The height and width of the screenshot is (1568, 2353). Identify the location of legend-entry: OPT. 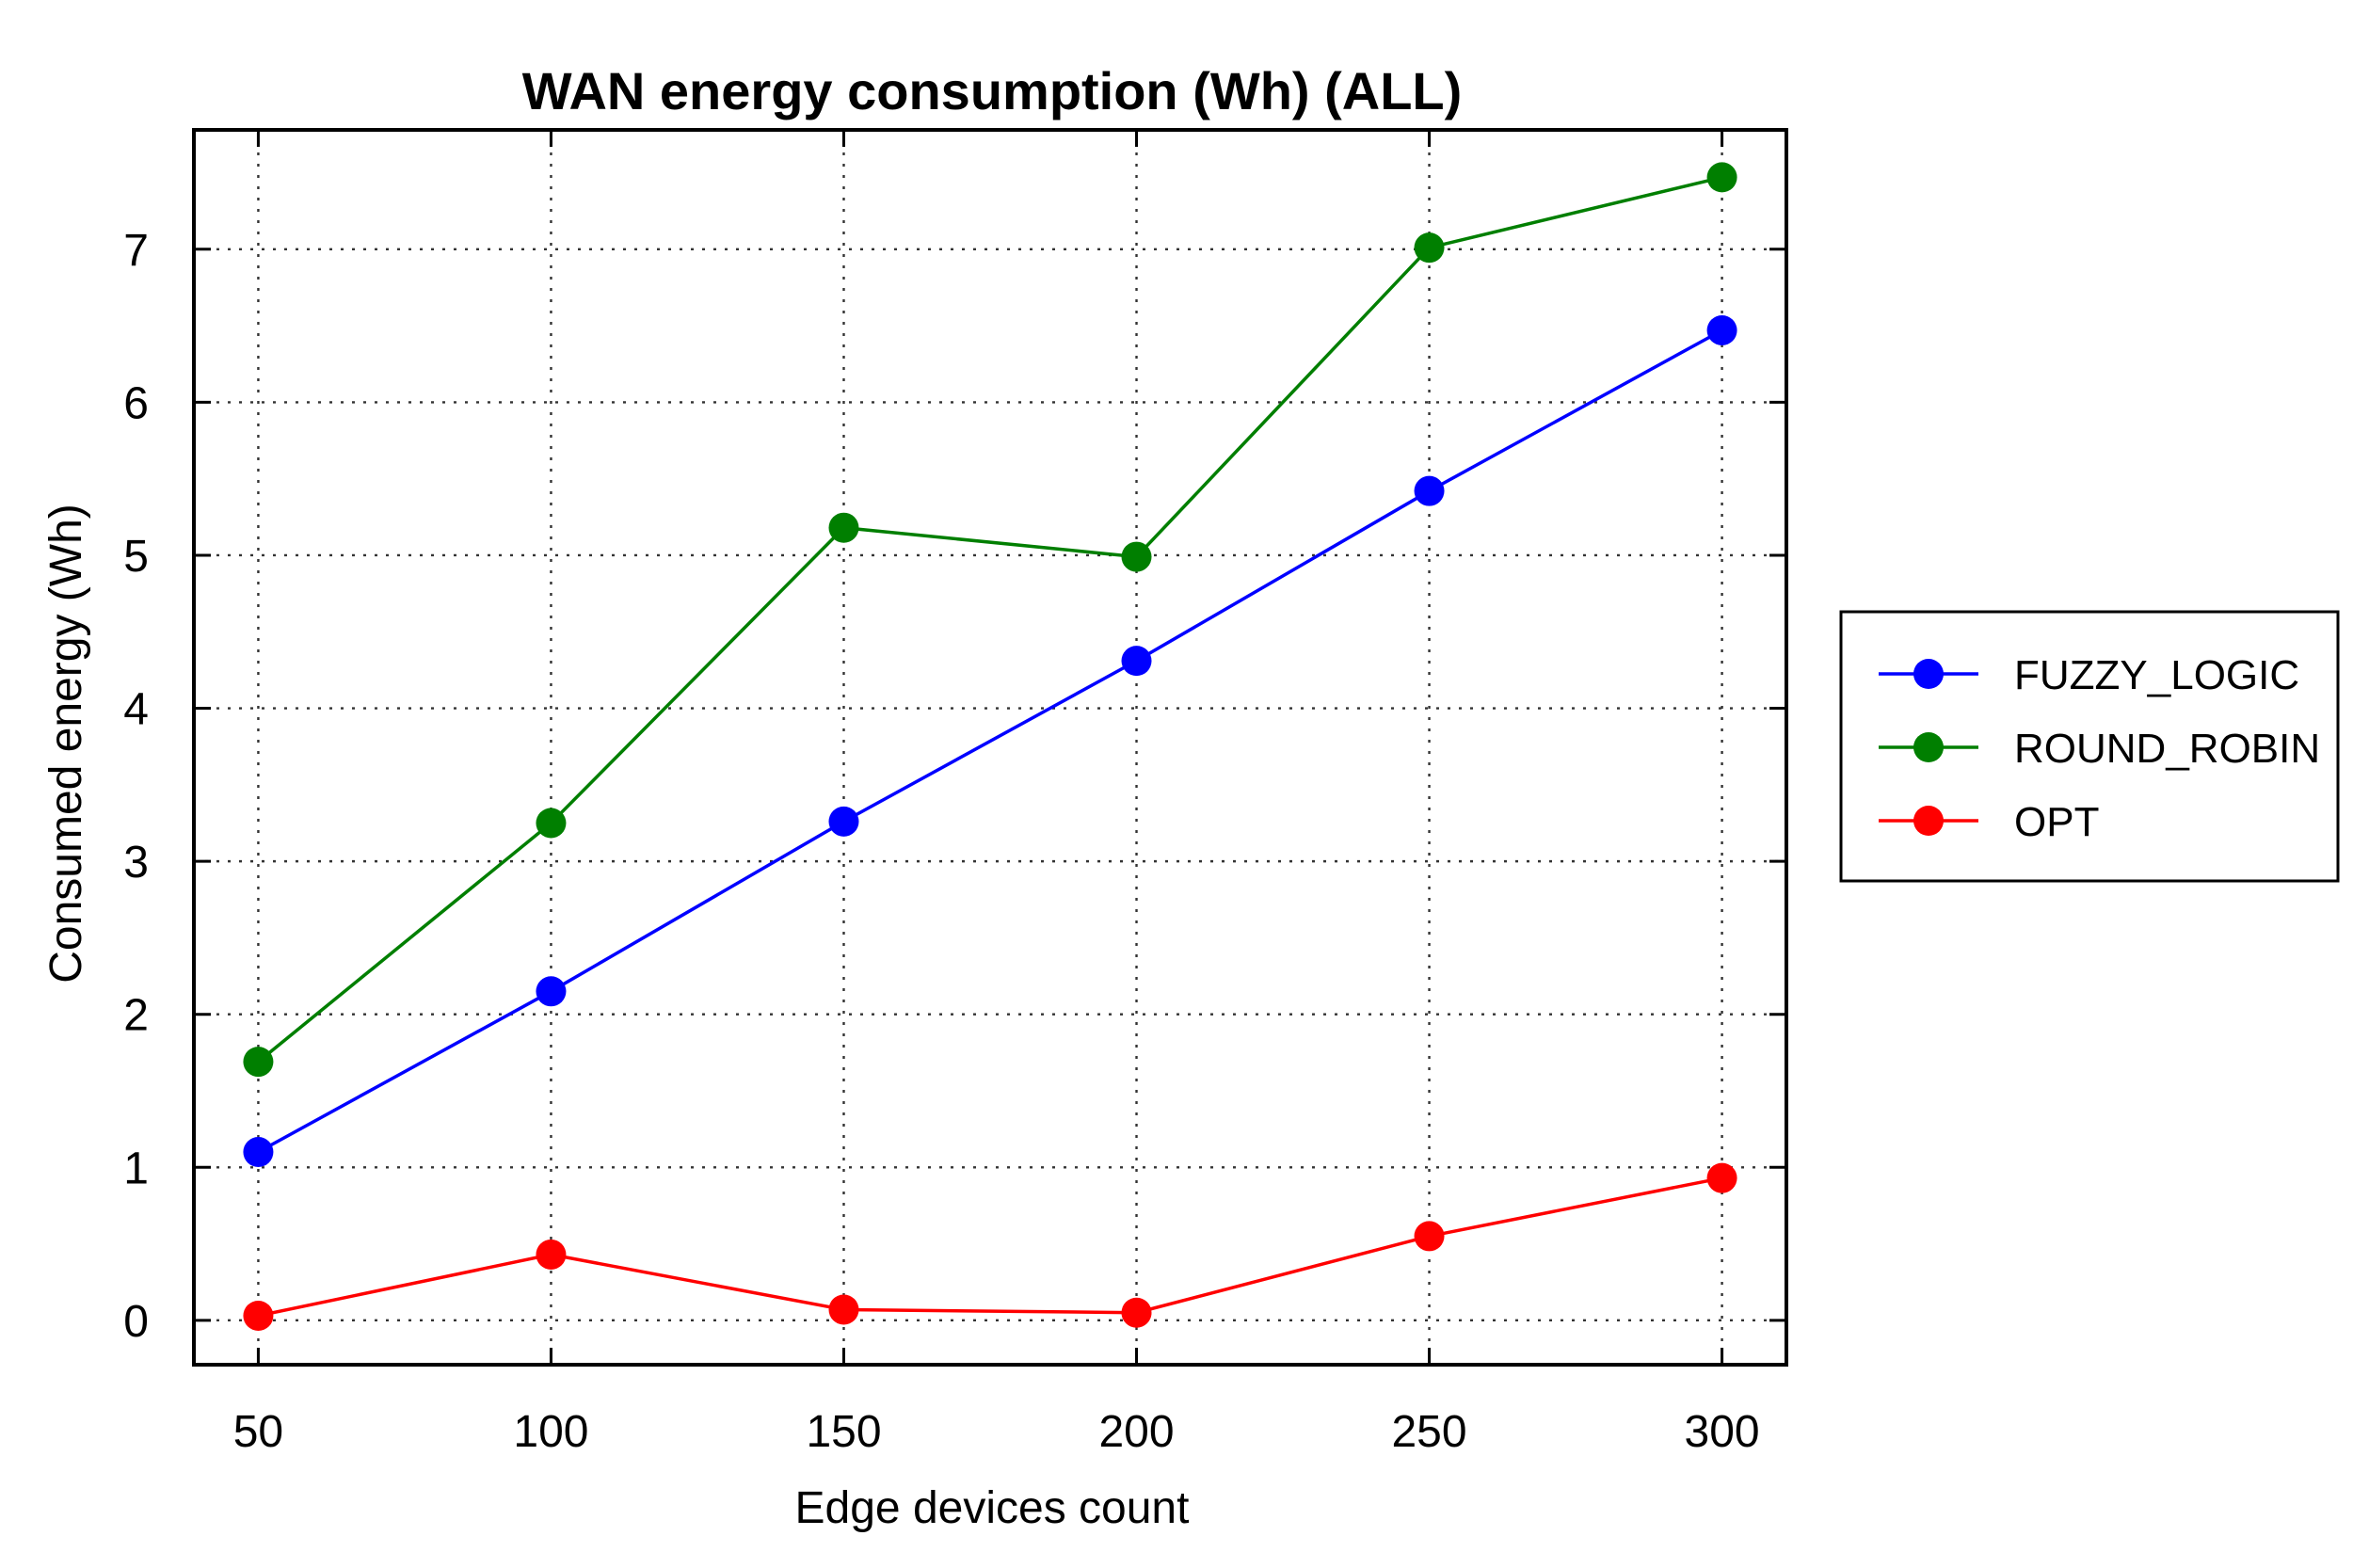
(1989, 822).